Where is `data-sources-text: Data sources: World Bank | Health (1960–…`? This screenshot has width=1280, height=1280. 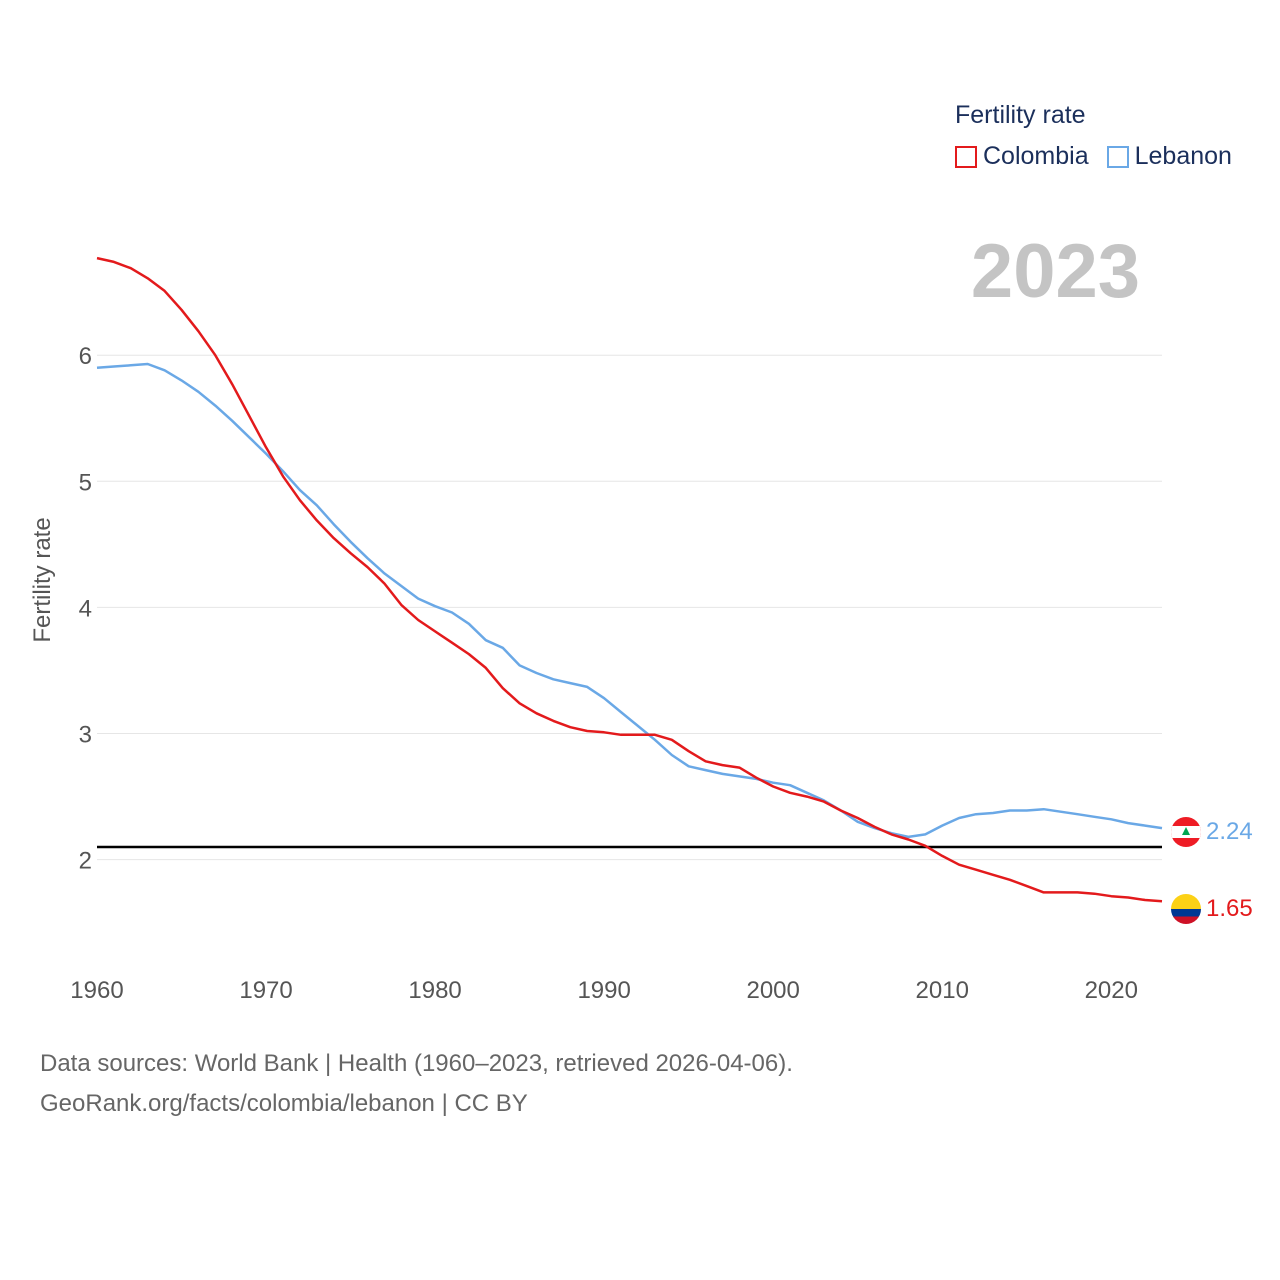
data-sources-text: Data sources: World Bank | Health (1960–… is located at coordinates (416, 1063).